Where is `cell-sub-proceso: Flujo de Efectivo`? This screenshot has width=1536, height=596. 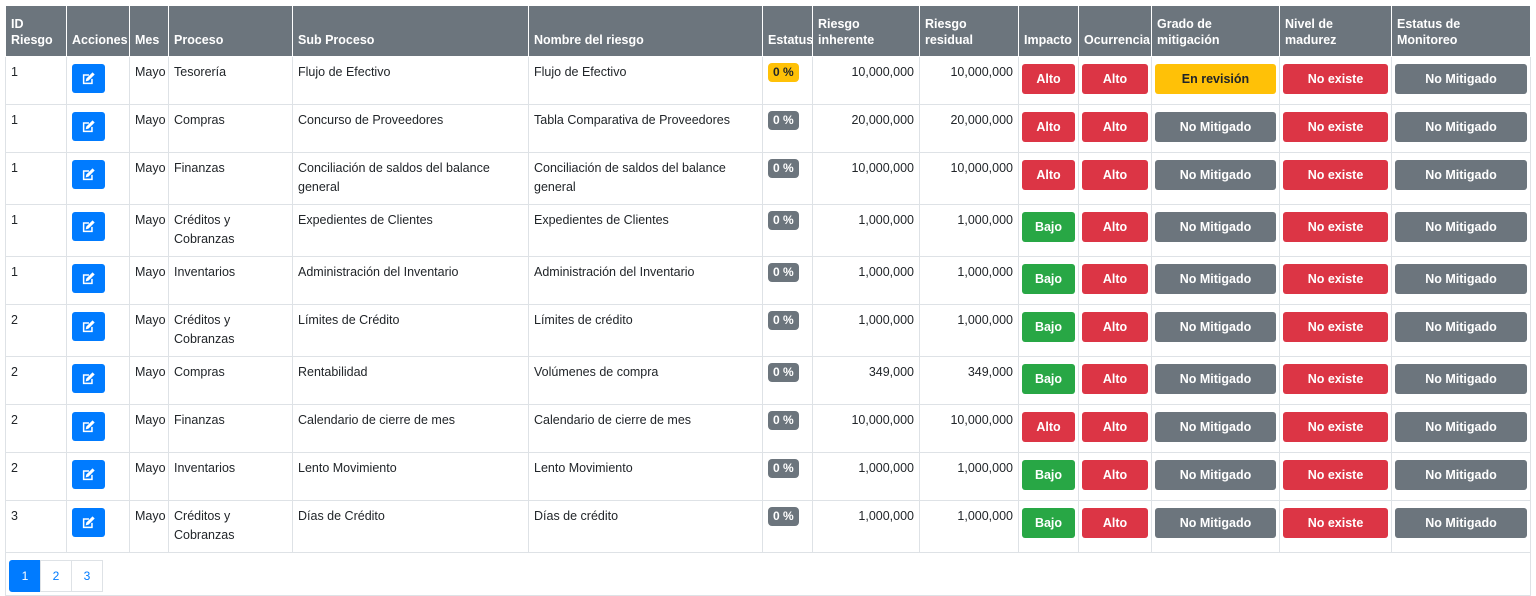
cell-sub-proceso: Flujo de Efectivo is located at coordinates (410, 80).